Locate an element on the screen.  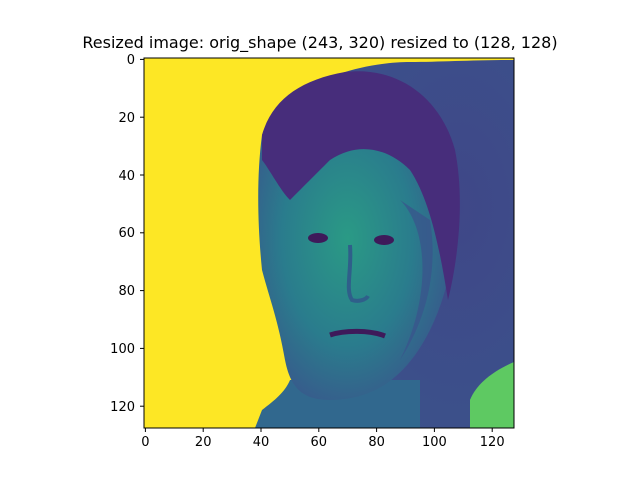
x-tick-label: 80 is located at coordinates (376, 442).